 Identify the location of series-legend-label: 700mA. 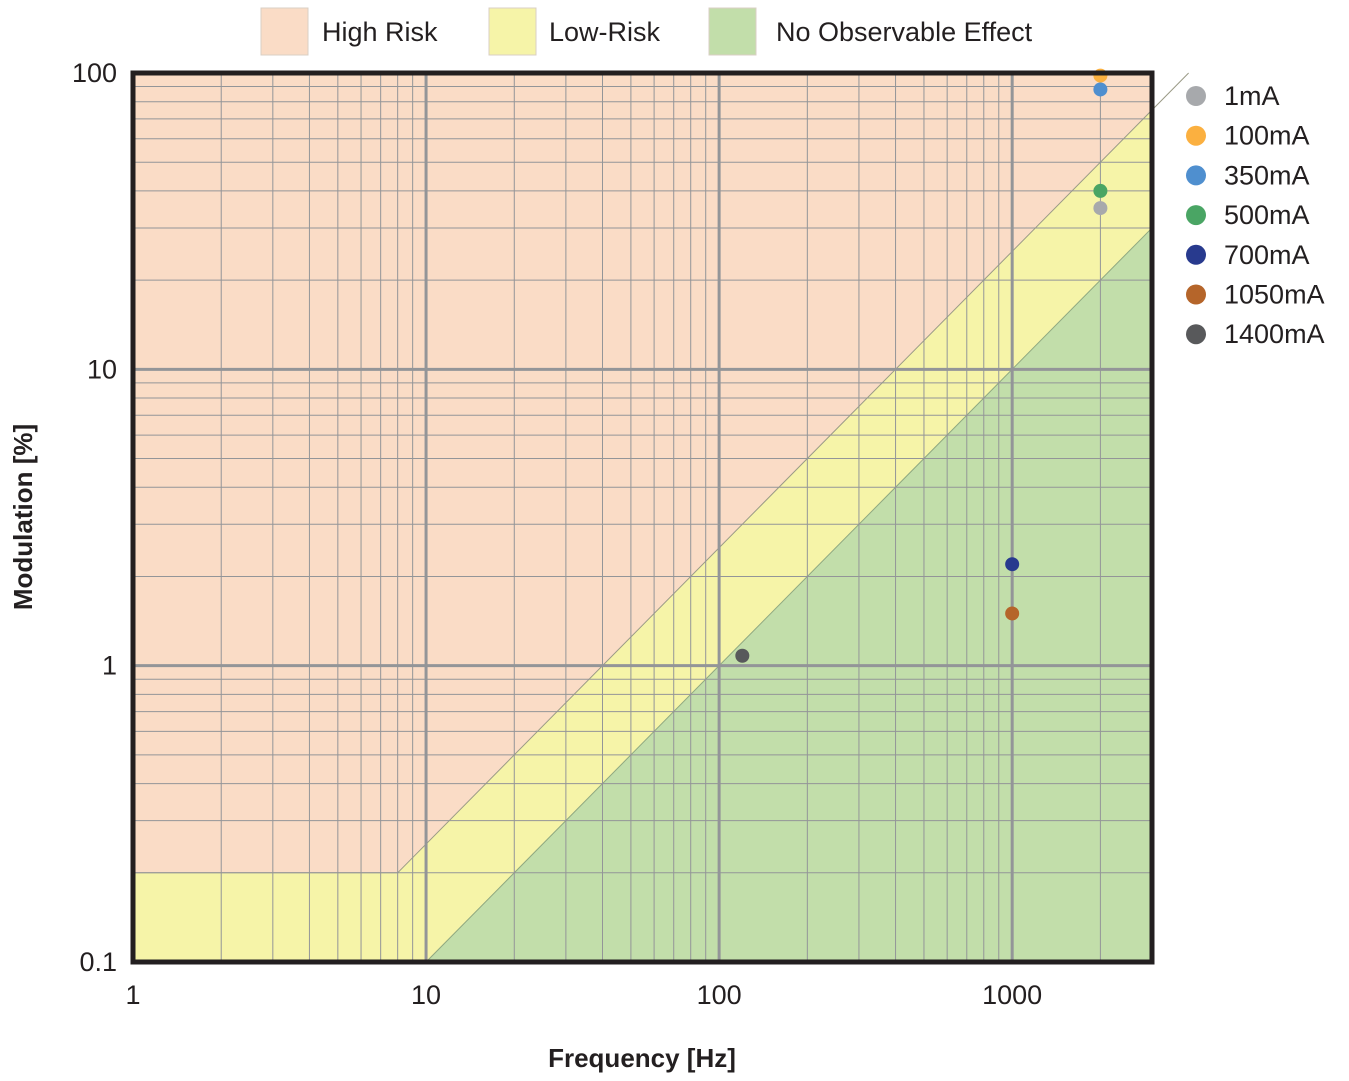
(1267, 255).